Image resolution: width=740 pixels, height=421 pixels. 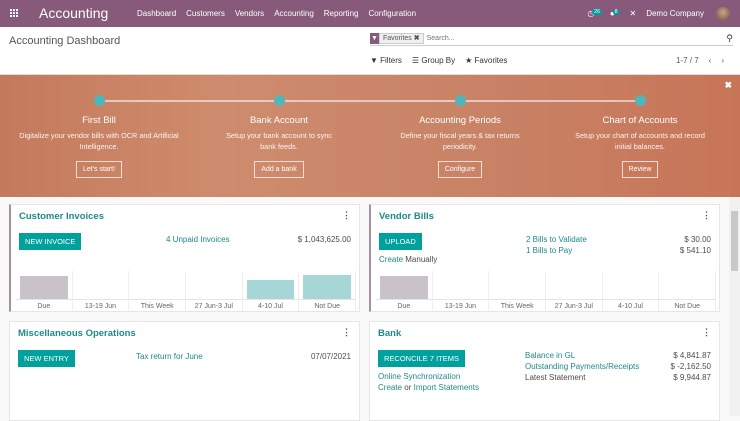 I want to click on create-manually-link: Create, so click(x=391, y=259).